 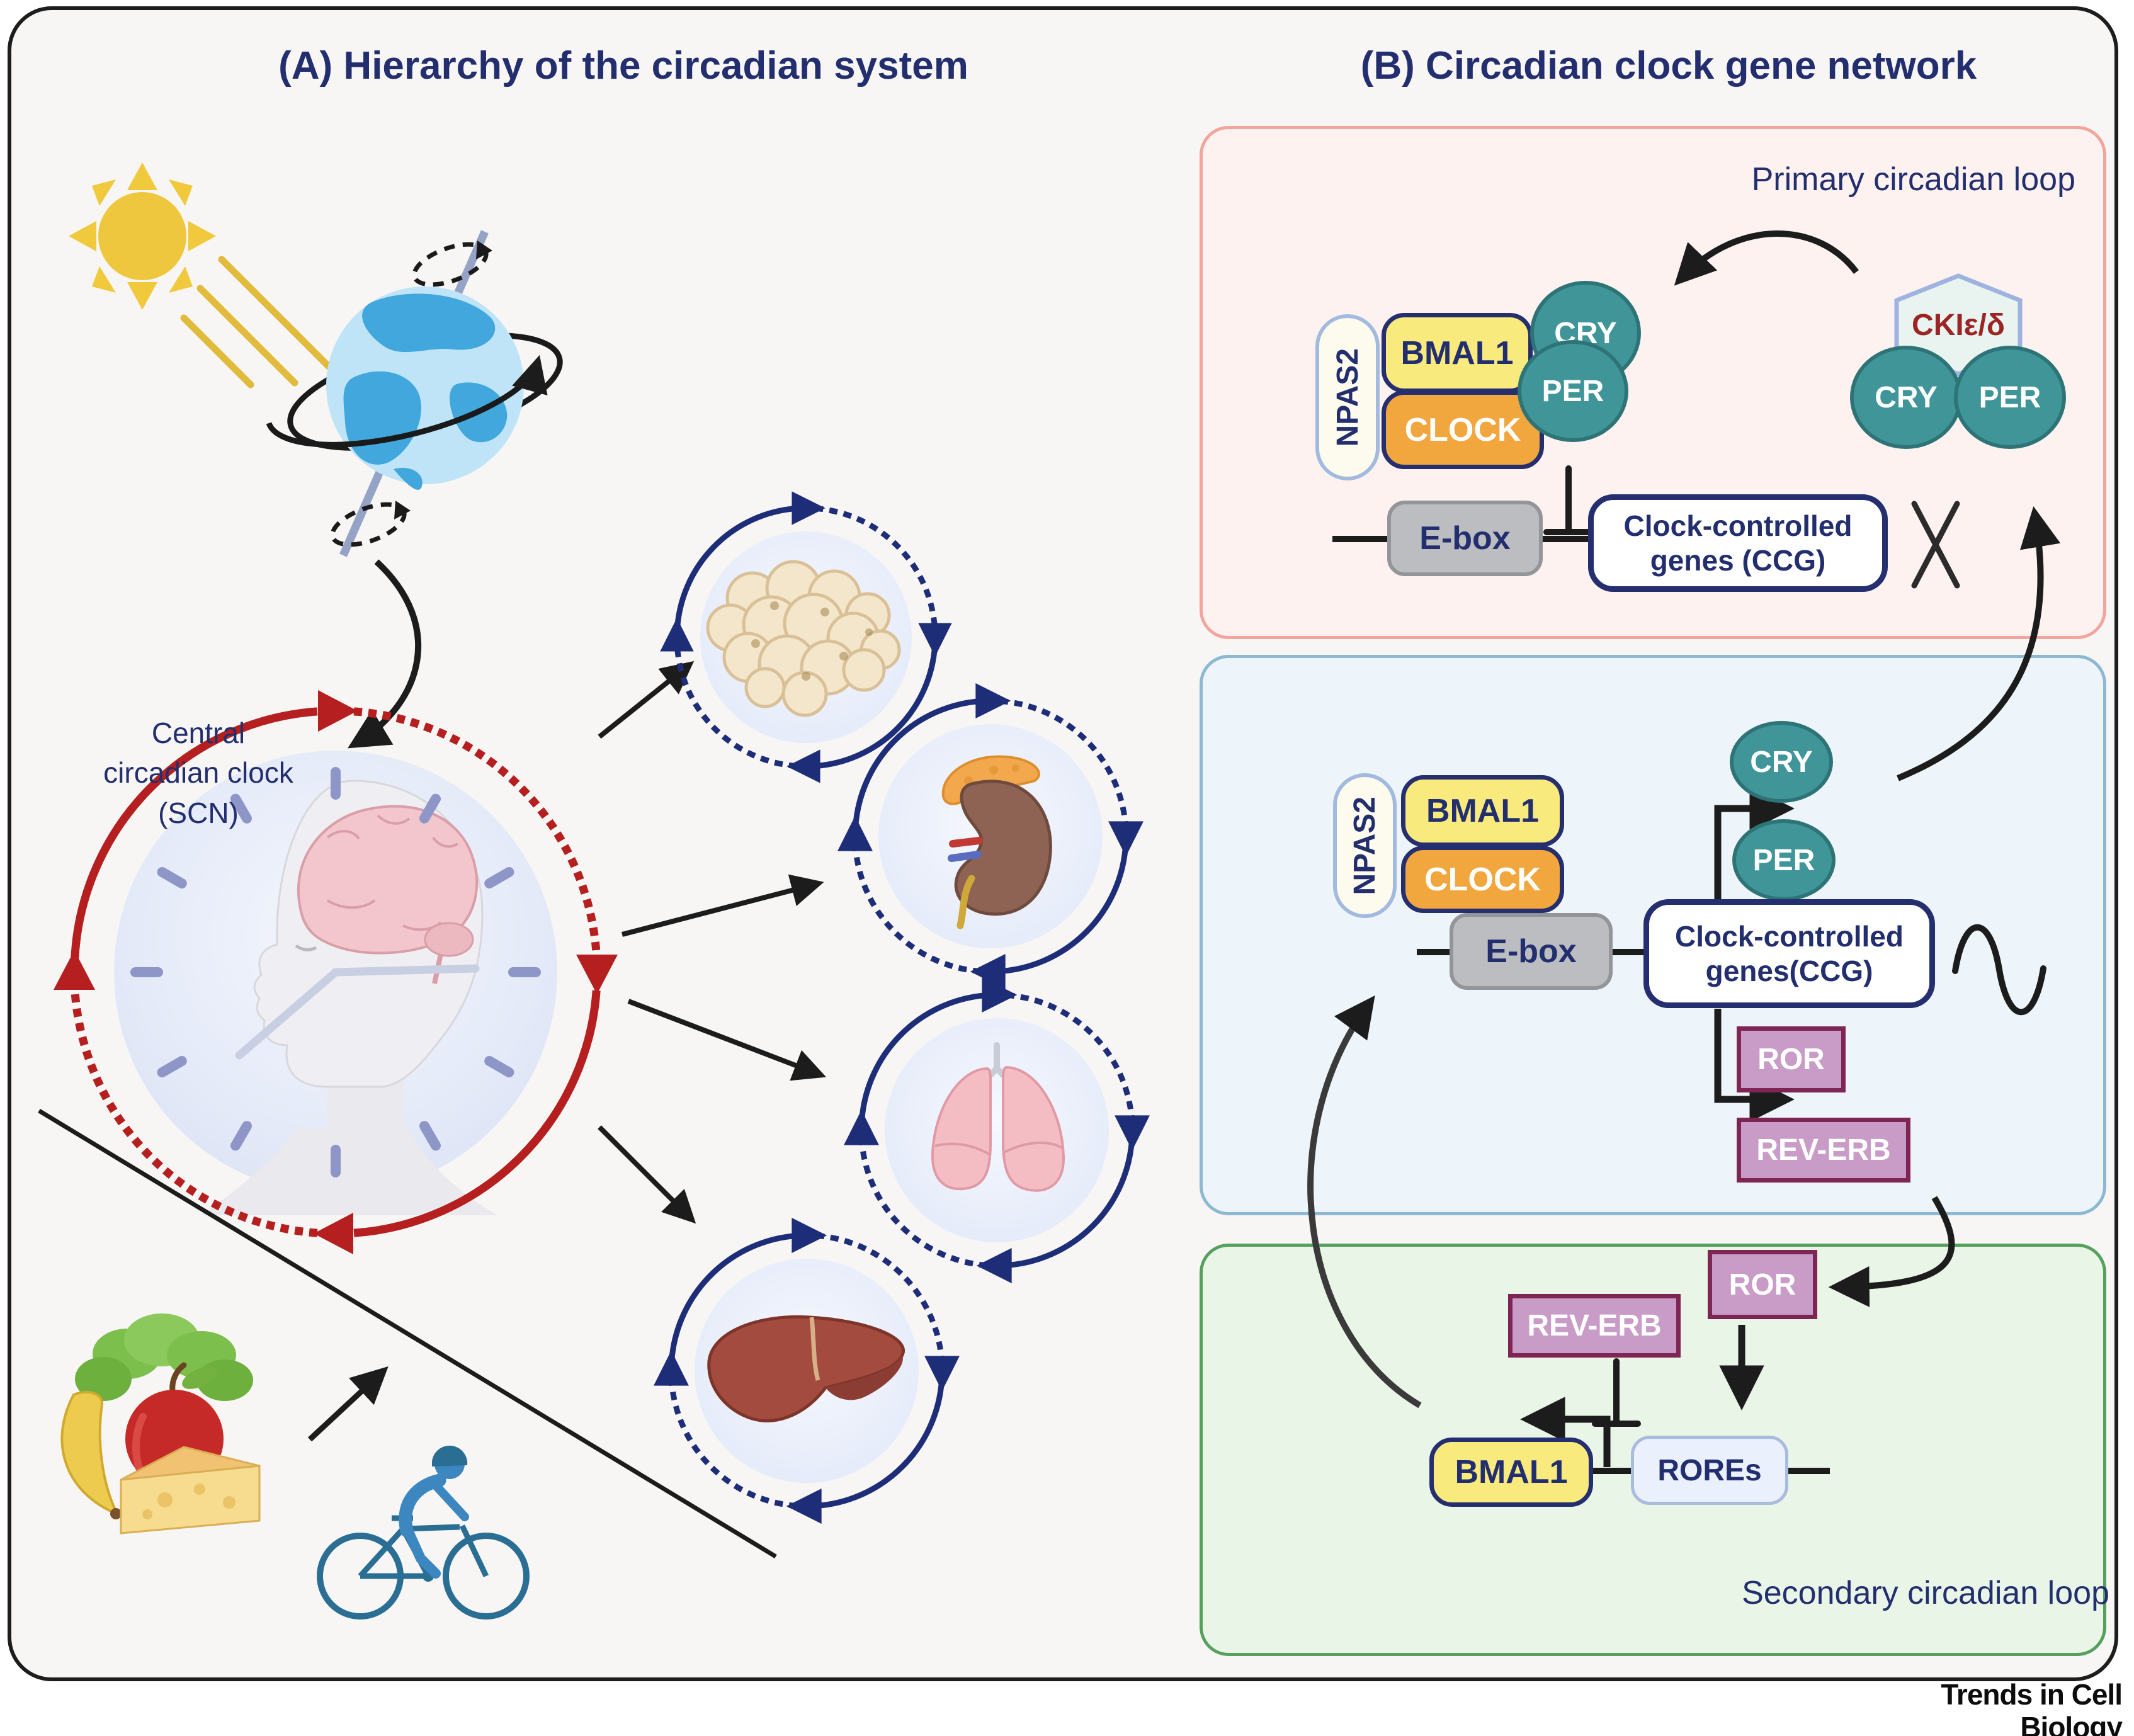 I want to click on cry-ellipse-cytoplasm: CRY, so click(x=1906, y=397).